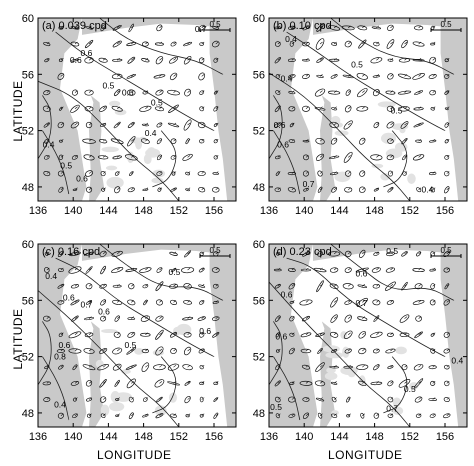 This screenshot has height=466, width=474. Describe the element at coordinates (259, 19) in the screenshot. I see `y-tick-label: 60` at that location.